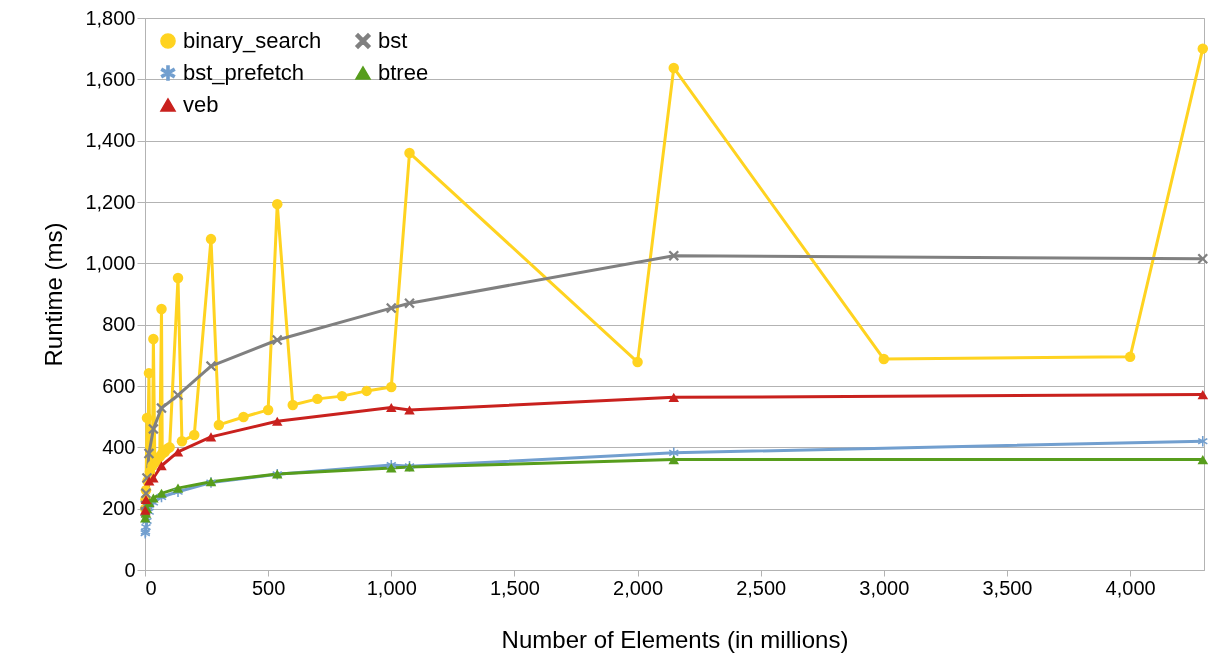  I want to click on legend-label: btree, so click(403, 72).